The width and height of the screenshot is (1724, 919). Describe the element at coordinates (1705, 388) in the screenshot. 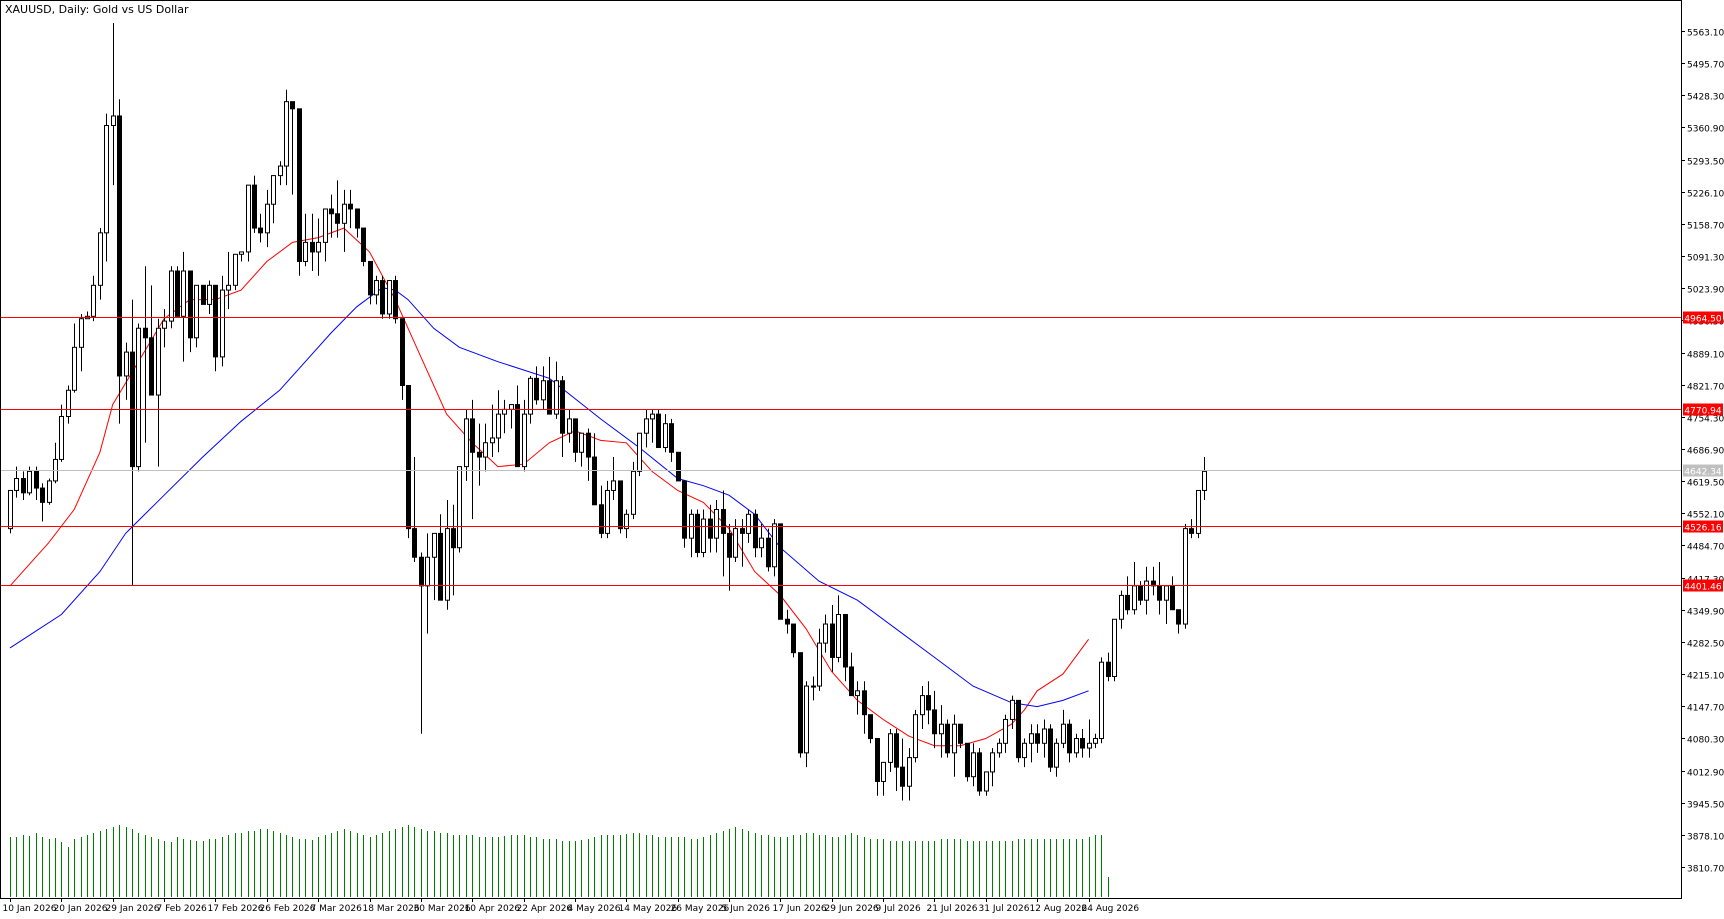

I see `price-tick-label: 4821.70` at that location.